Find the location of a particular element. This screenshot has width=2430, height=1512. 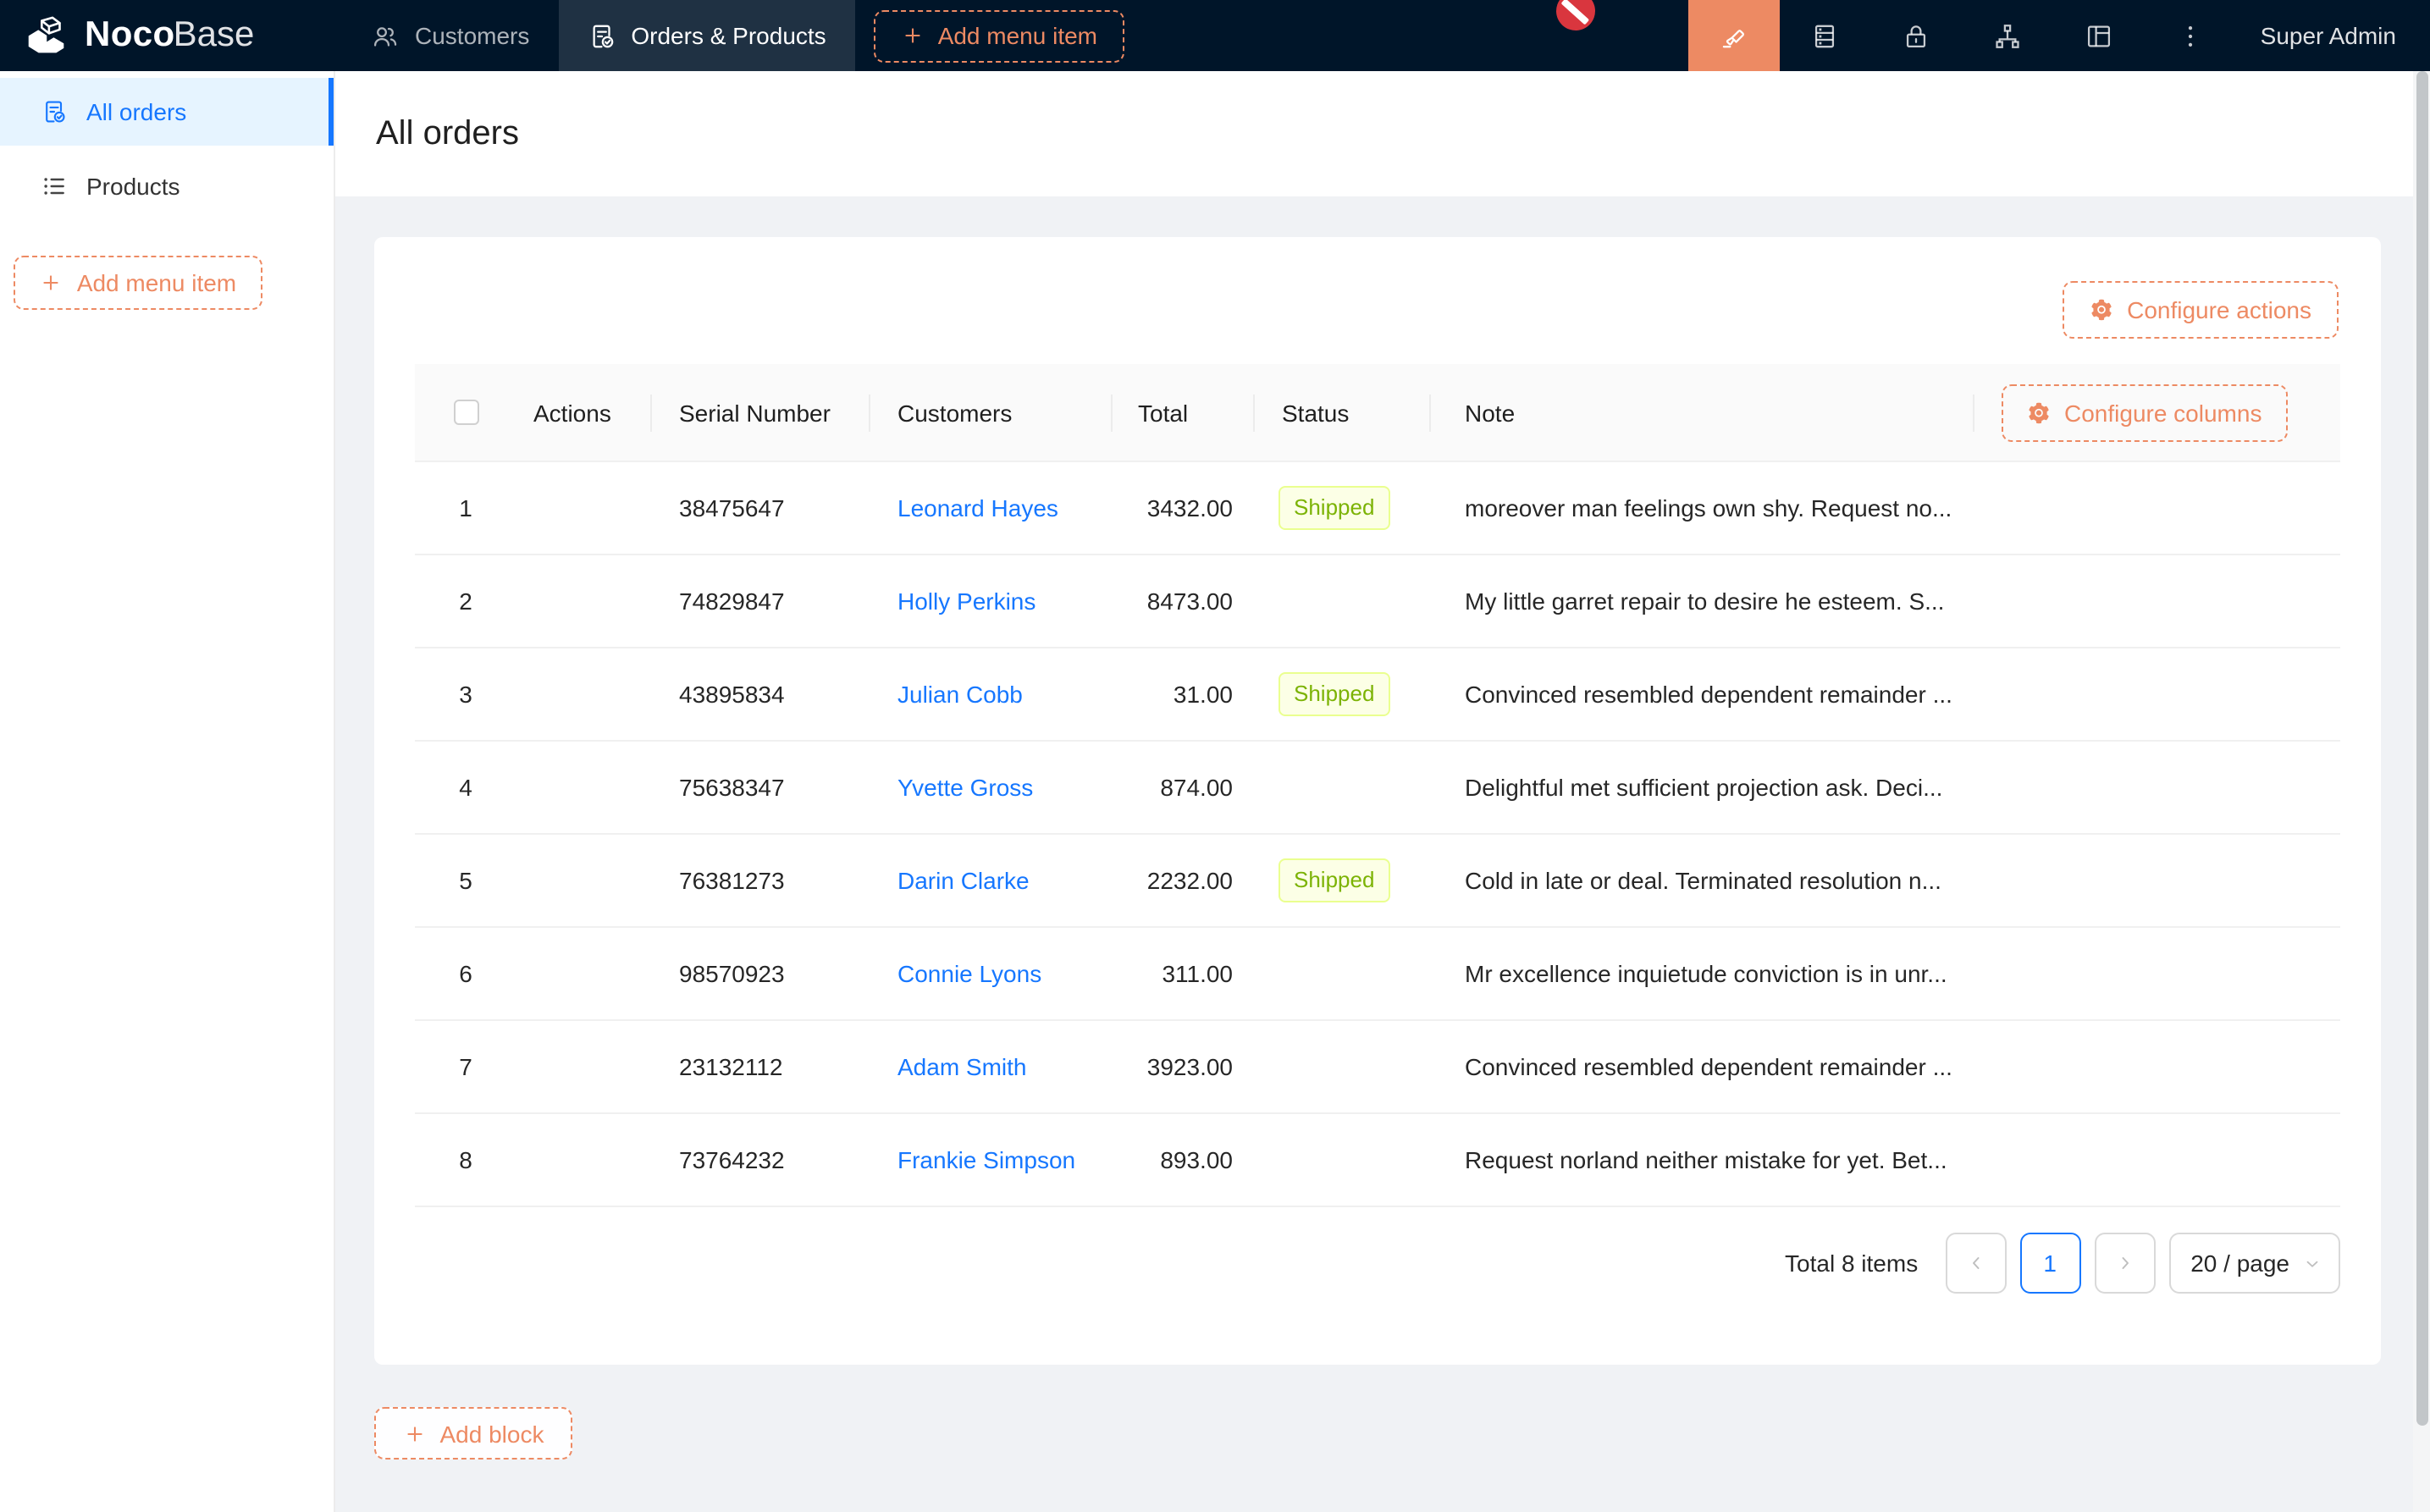

column-header-customers: Customers is located at coordinates (992, 412).